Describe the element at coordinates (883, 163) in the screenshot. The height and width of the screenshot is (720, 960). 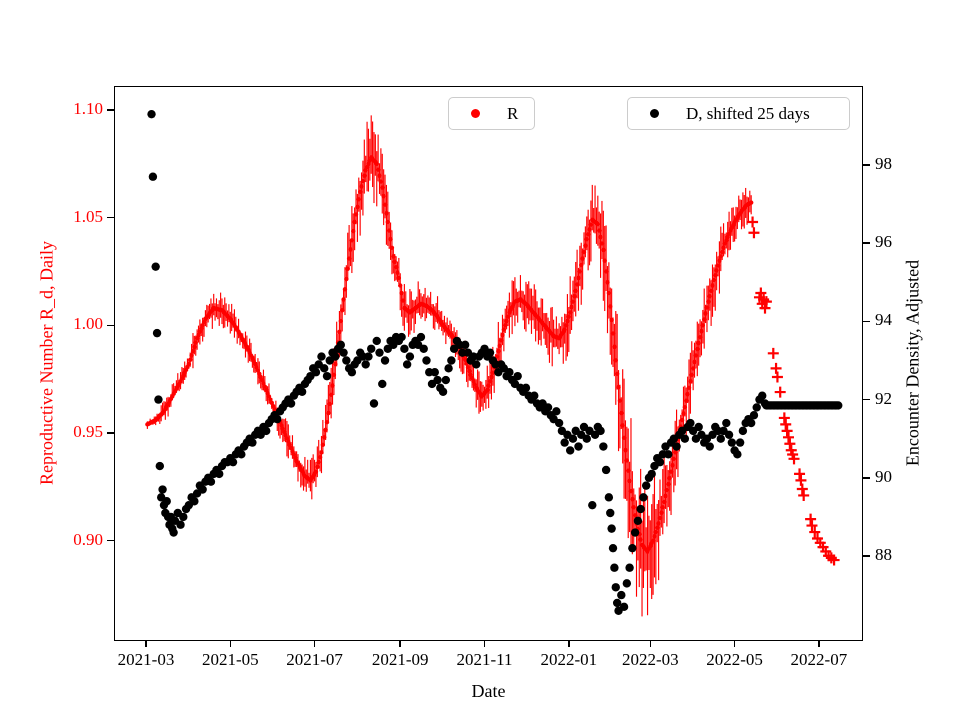
I see `y-right-tick-label: 98` at that location.